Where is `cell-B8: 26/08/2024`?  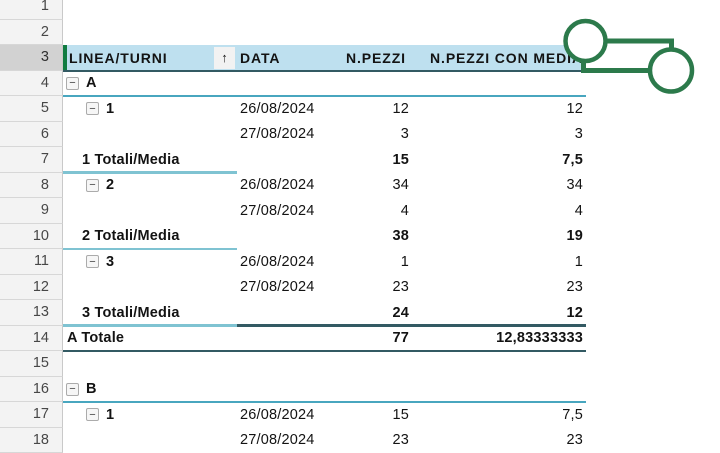 cell-B8: 26/08/2024 is located at coordinates (277, 185).